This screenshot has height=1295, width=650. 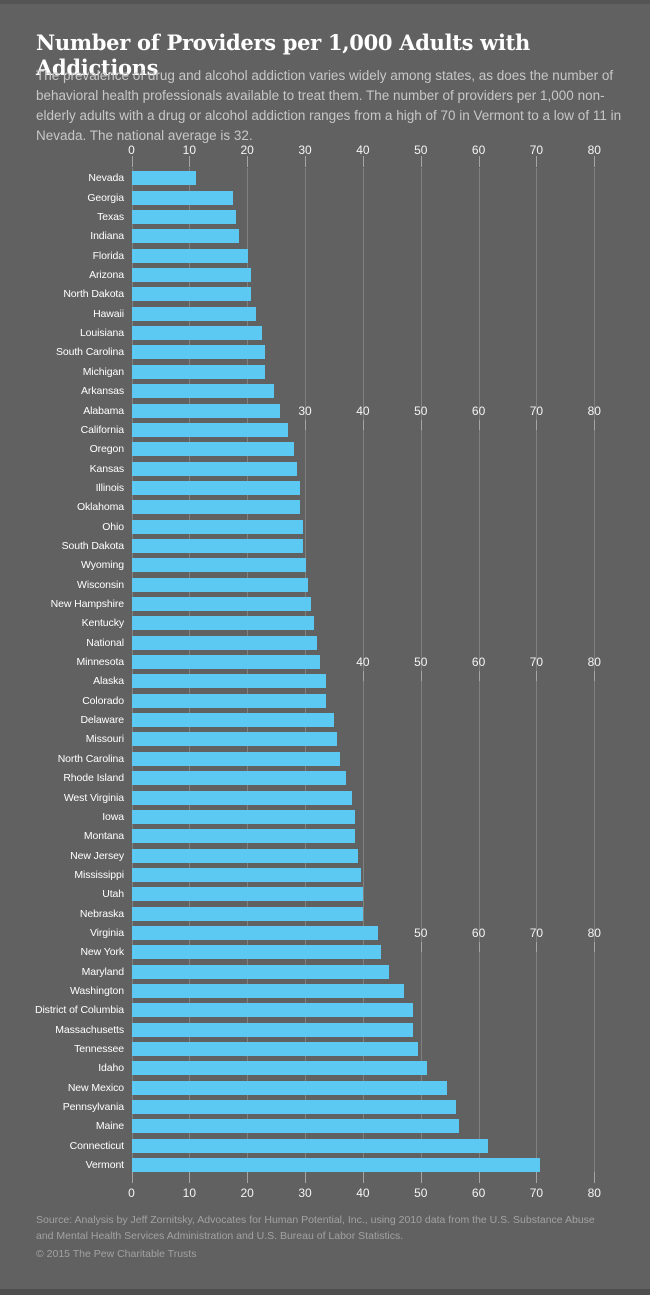 I want to click on state-label: Pennsylvania, so click(x=93, y=1107).